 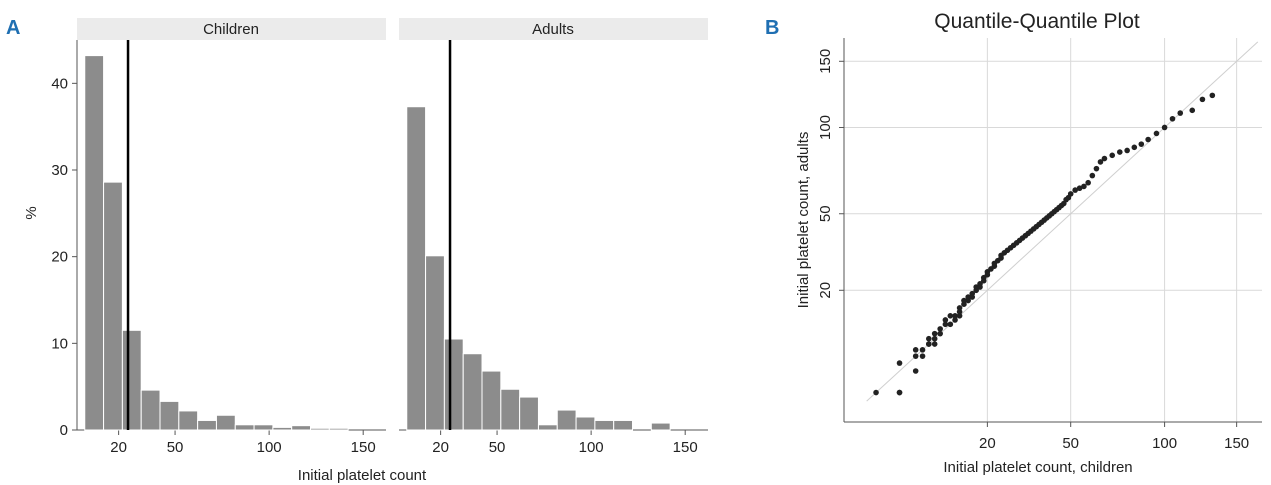 I want to click on facet-strip-adults, so click(x=553, y=29).